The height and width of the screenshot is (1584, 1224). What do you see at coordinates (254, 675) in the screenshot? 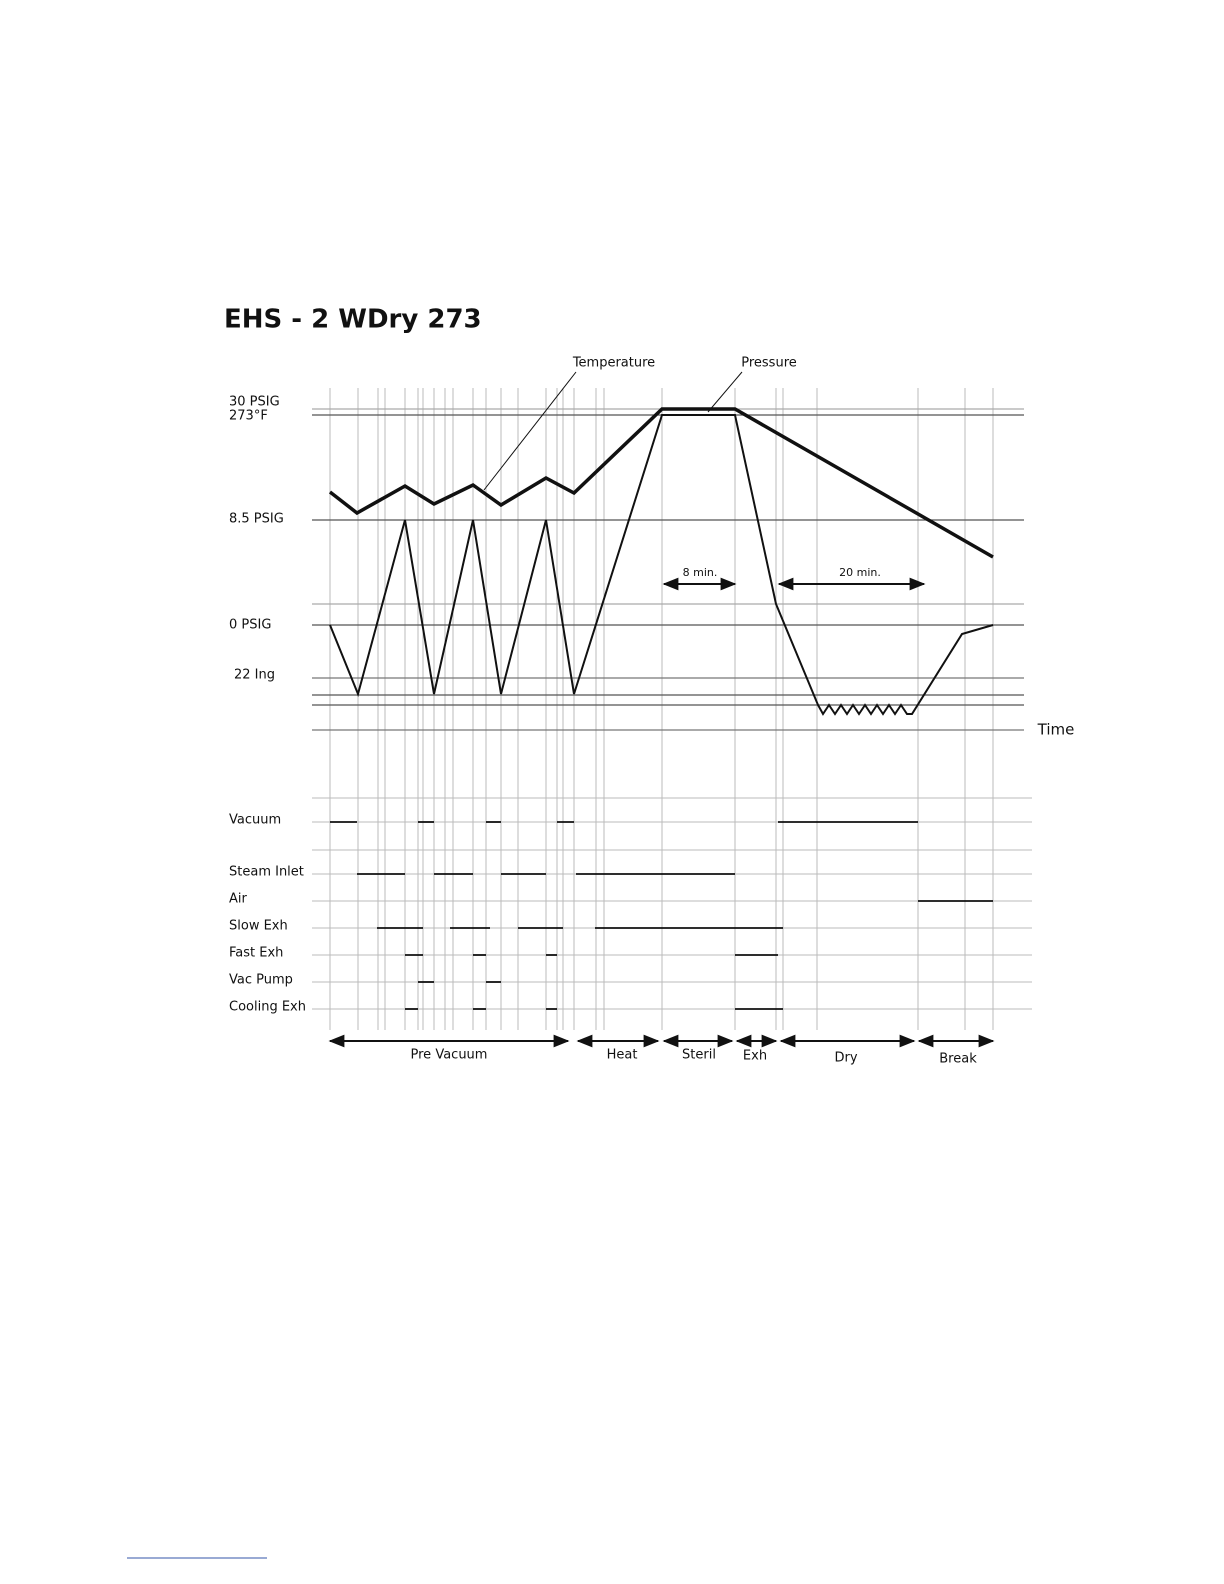
I see `level-label: 22 Ing` at bounding box center [254, 675].